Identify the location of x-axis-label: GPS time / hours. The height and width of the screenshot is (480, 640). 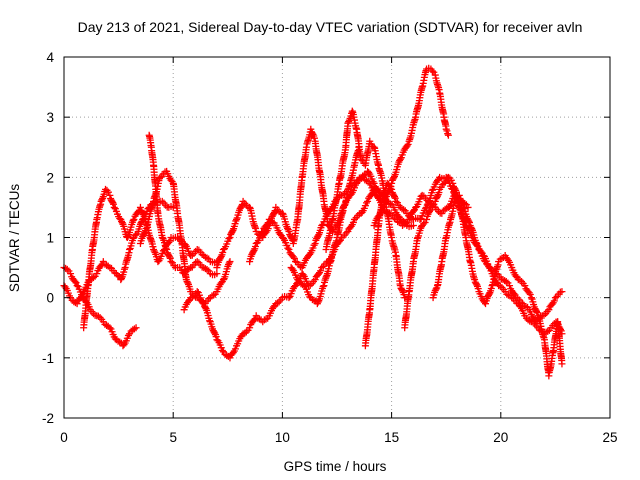
(335, 466).